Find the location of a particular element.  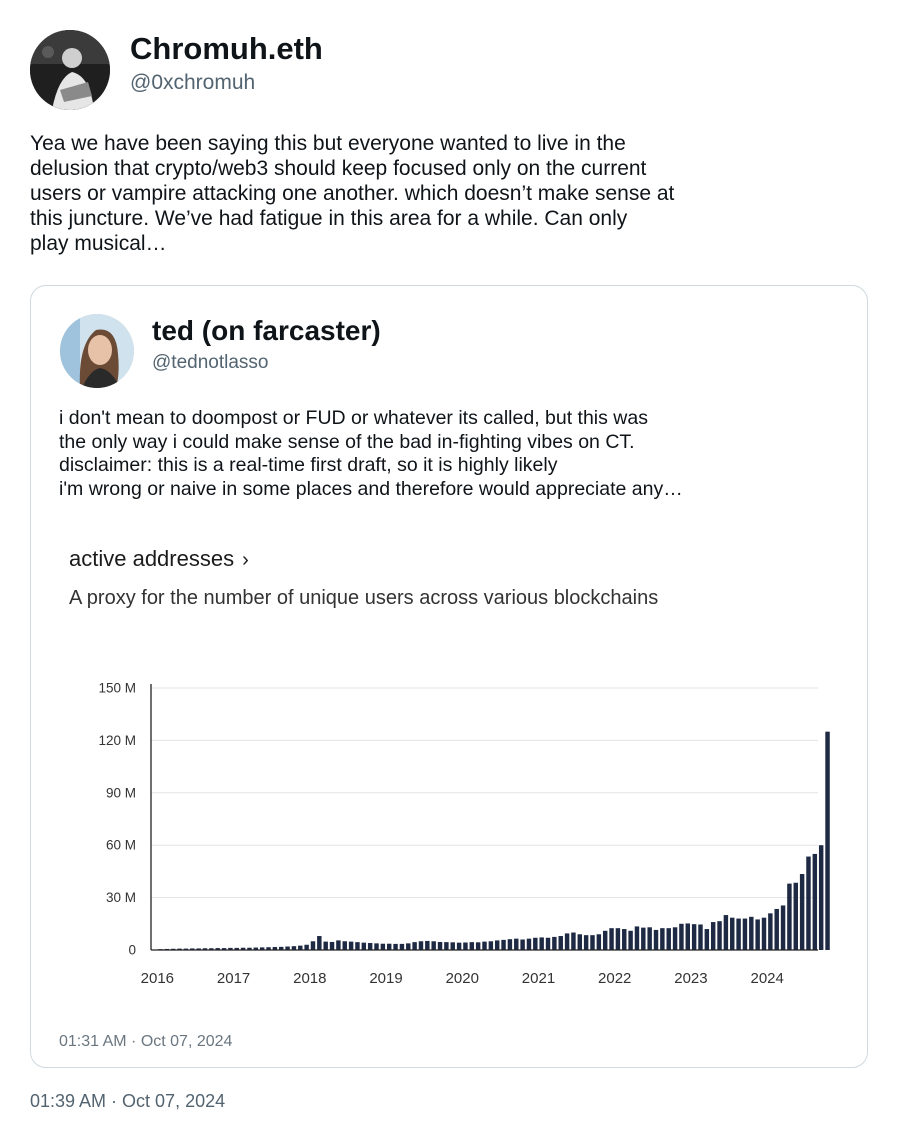

author-handle: @0xchromuh is located at coordinates (193, 82).